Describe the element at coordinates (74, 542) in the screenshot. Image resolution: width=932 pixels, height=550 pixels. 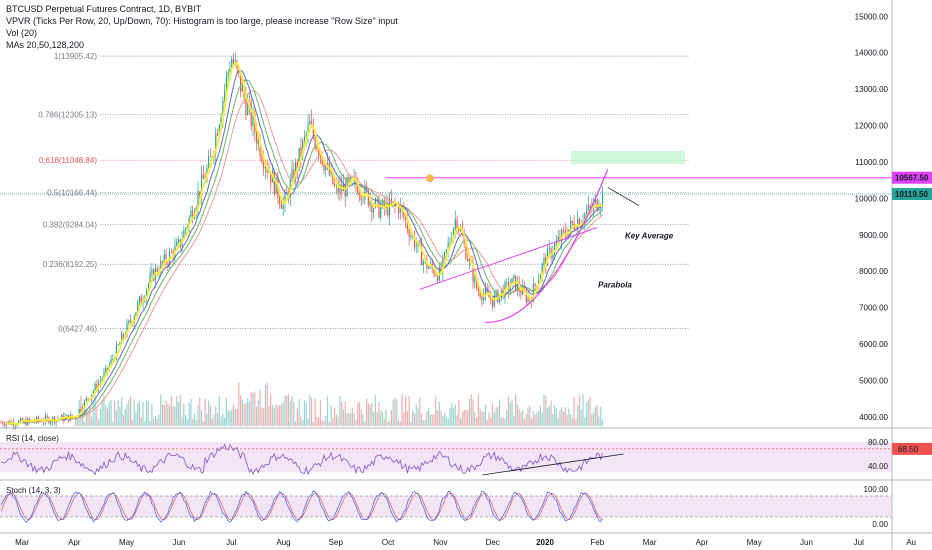
I see `time-tick-label: Apr` at that location.